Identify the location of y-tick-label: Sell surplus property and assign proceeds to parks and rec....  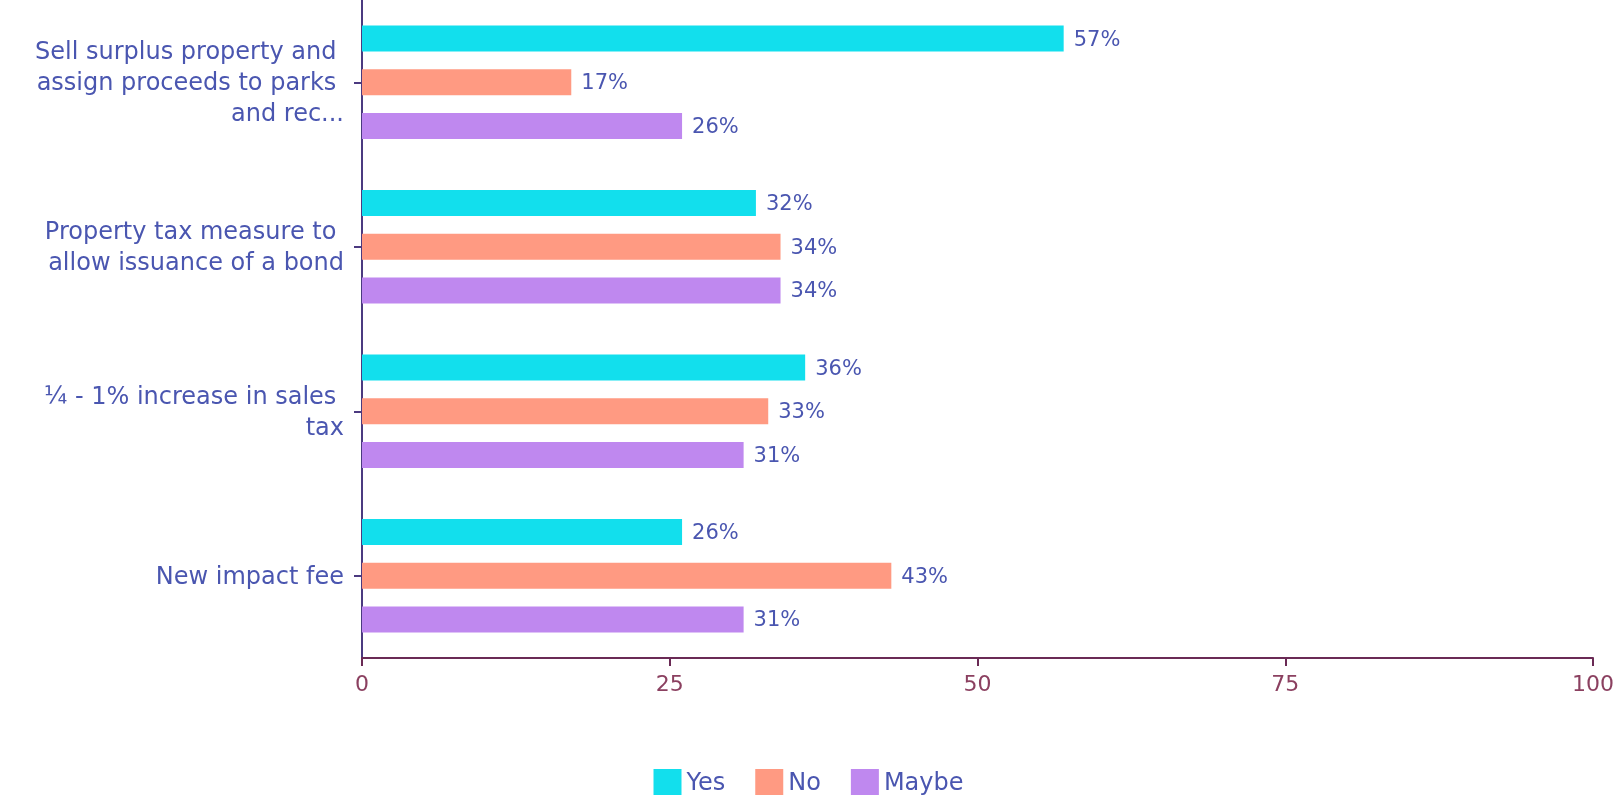
(189, 82).